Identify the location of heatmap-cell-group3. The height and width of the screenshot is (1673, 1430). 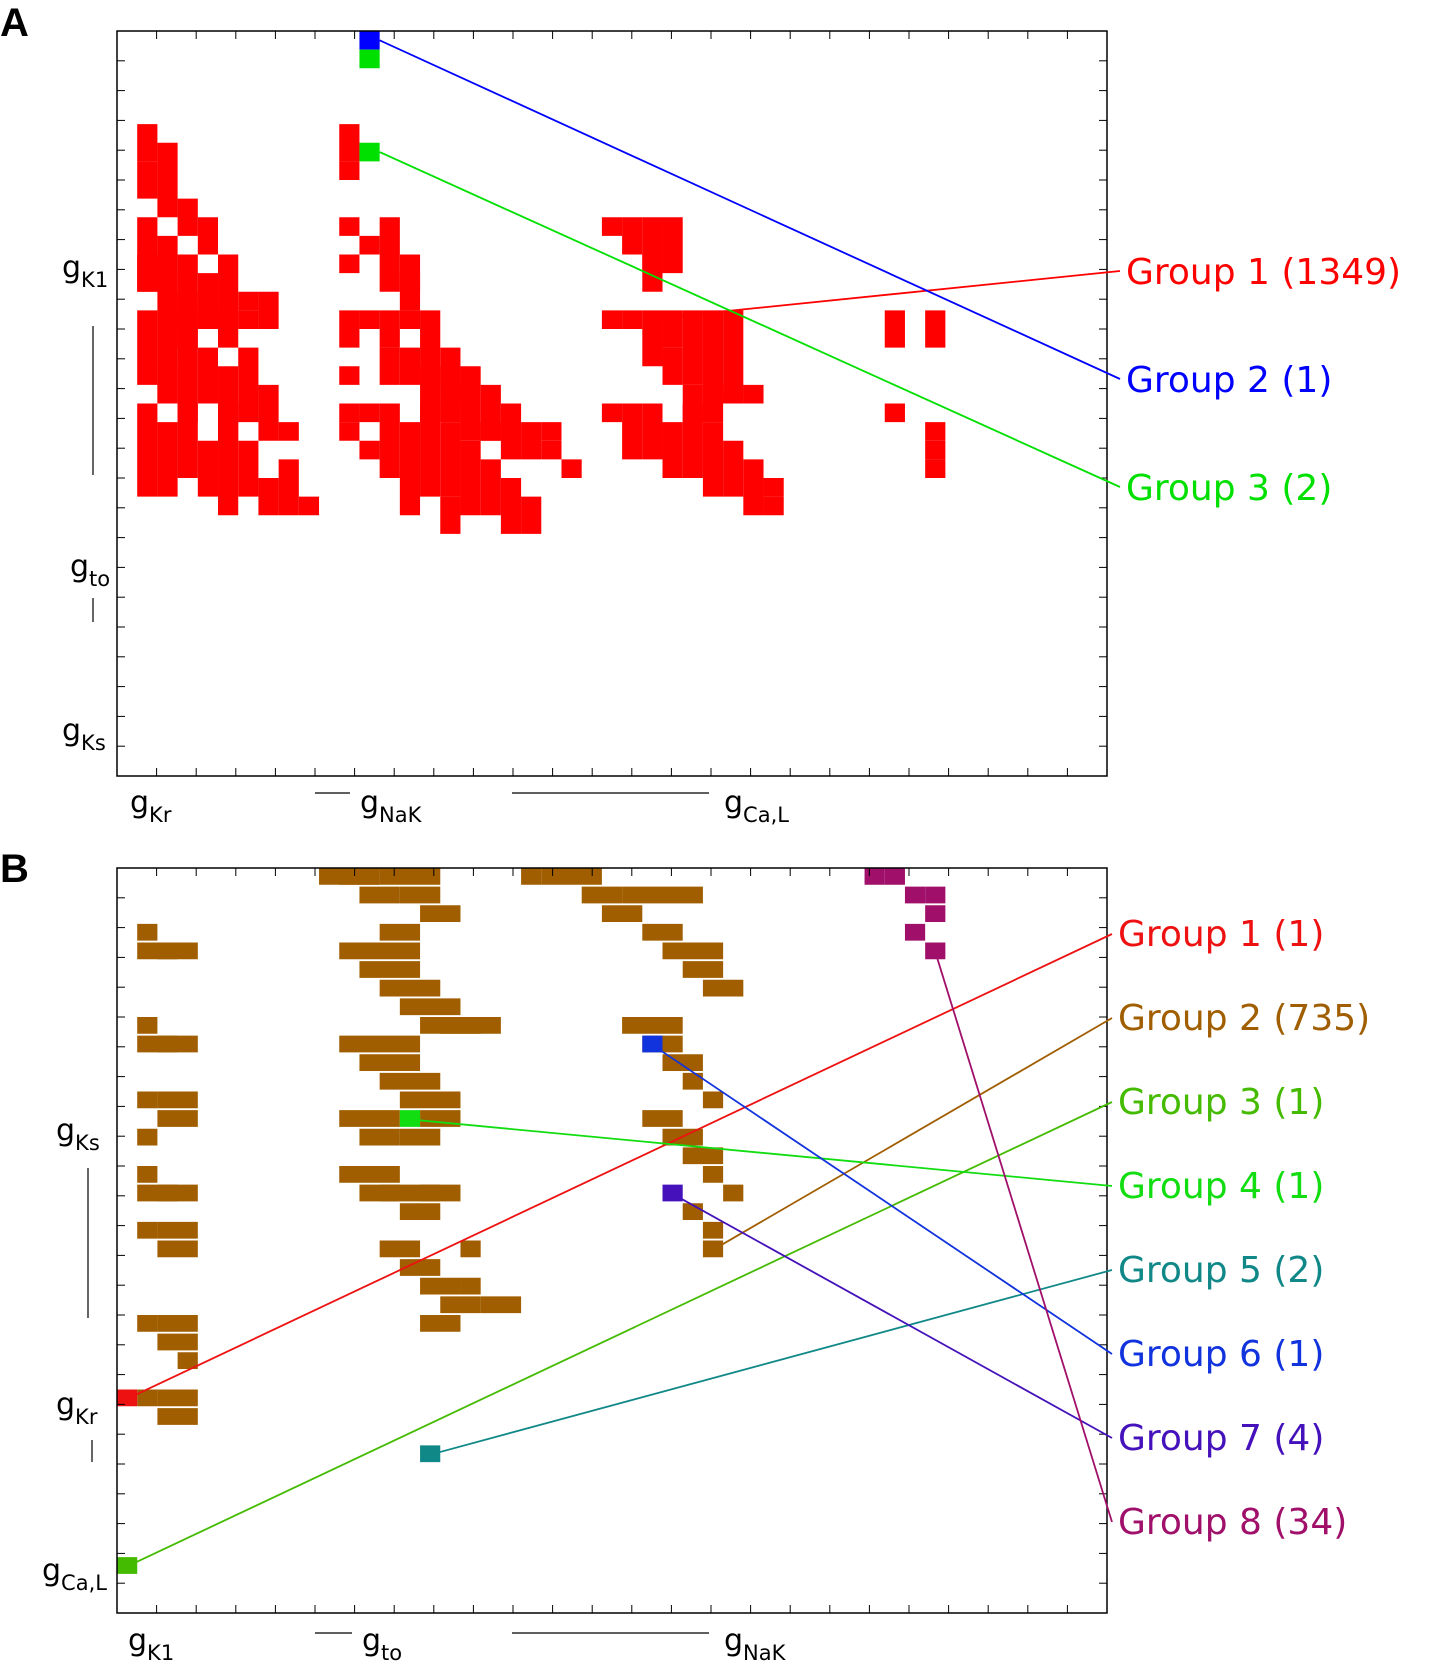
(369, 152).